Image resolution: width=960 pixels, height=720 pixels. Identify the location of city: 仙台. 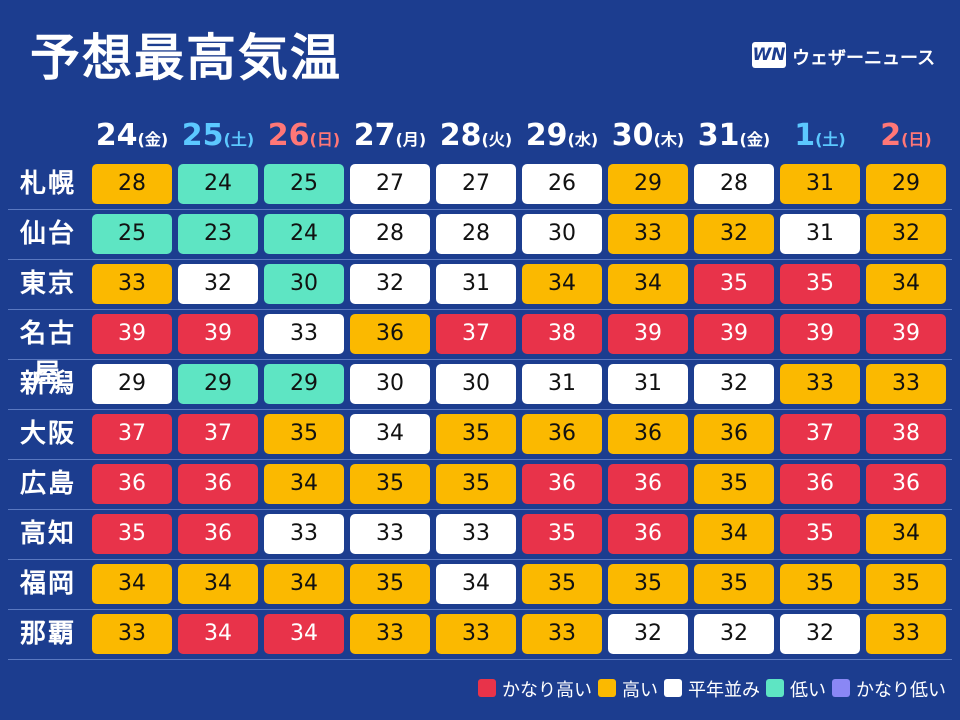
(47, 234).